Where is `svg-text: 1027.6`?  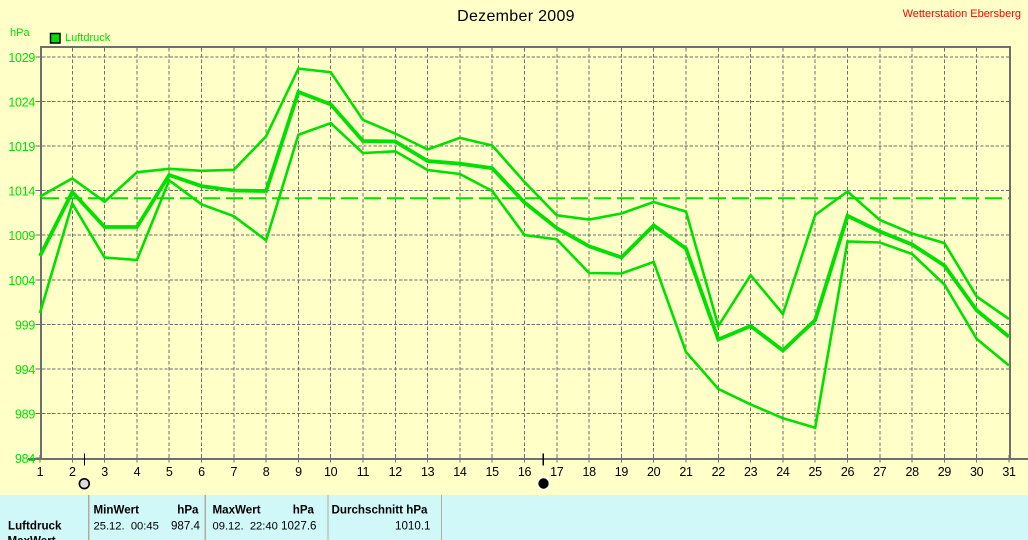 svg-text: 1027.6 is located at coordinates (298, 526).